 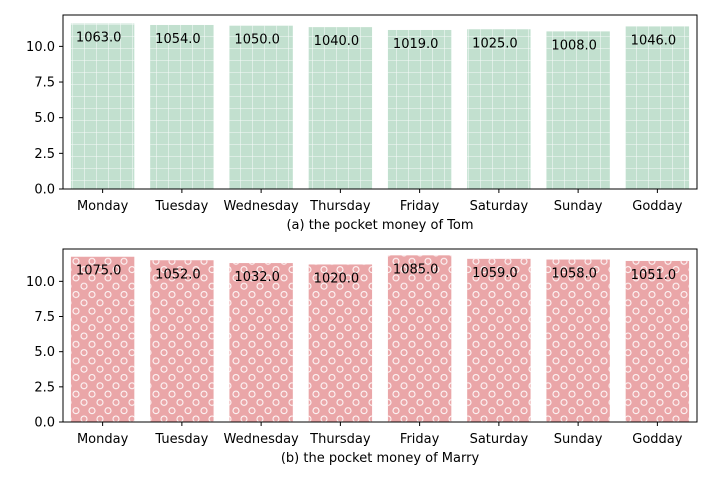 What do you see at coordinates (495, 273) in the screenshot?
I see `bar-value-label: 1059.0` at bounding box center [495, 273].